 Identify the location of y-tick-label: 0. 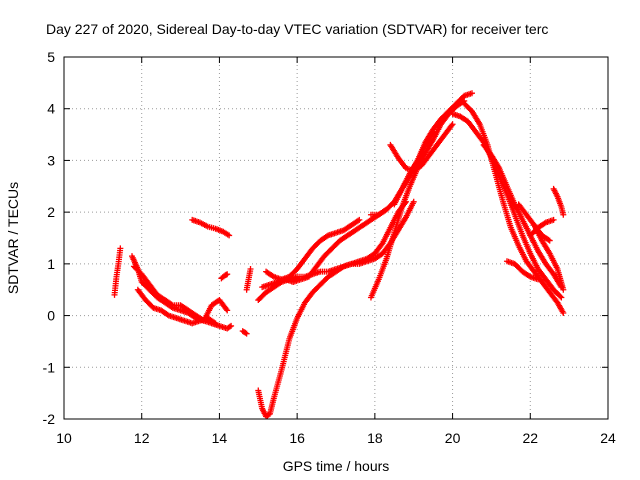
(51, 316).